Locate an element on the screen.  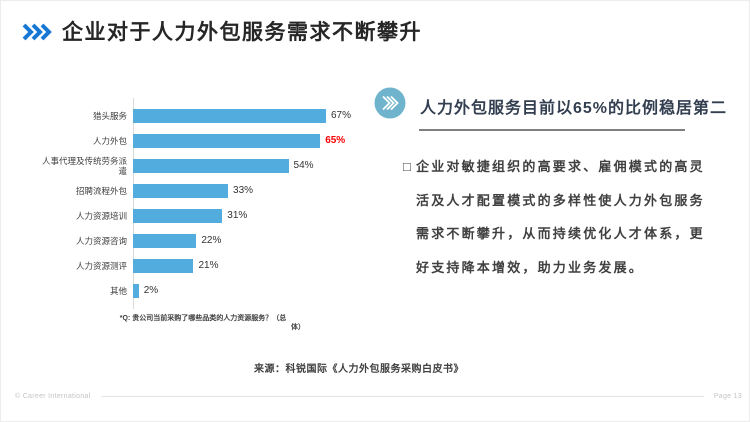
value-label: 2% is located at coordinates (151, 290).